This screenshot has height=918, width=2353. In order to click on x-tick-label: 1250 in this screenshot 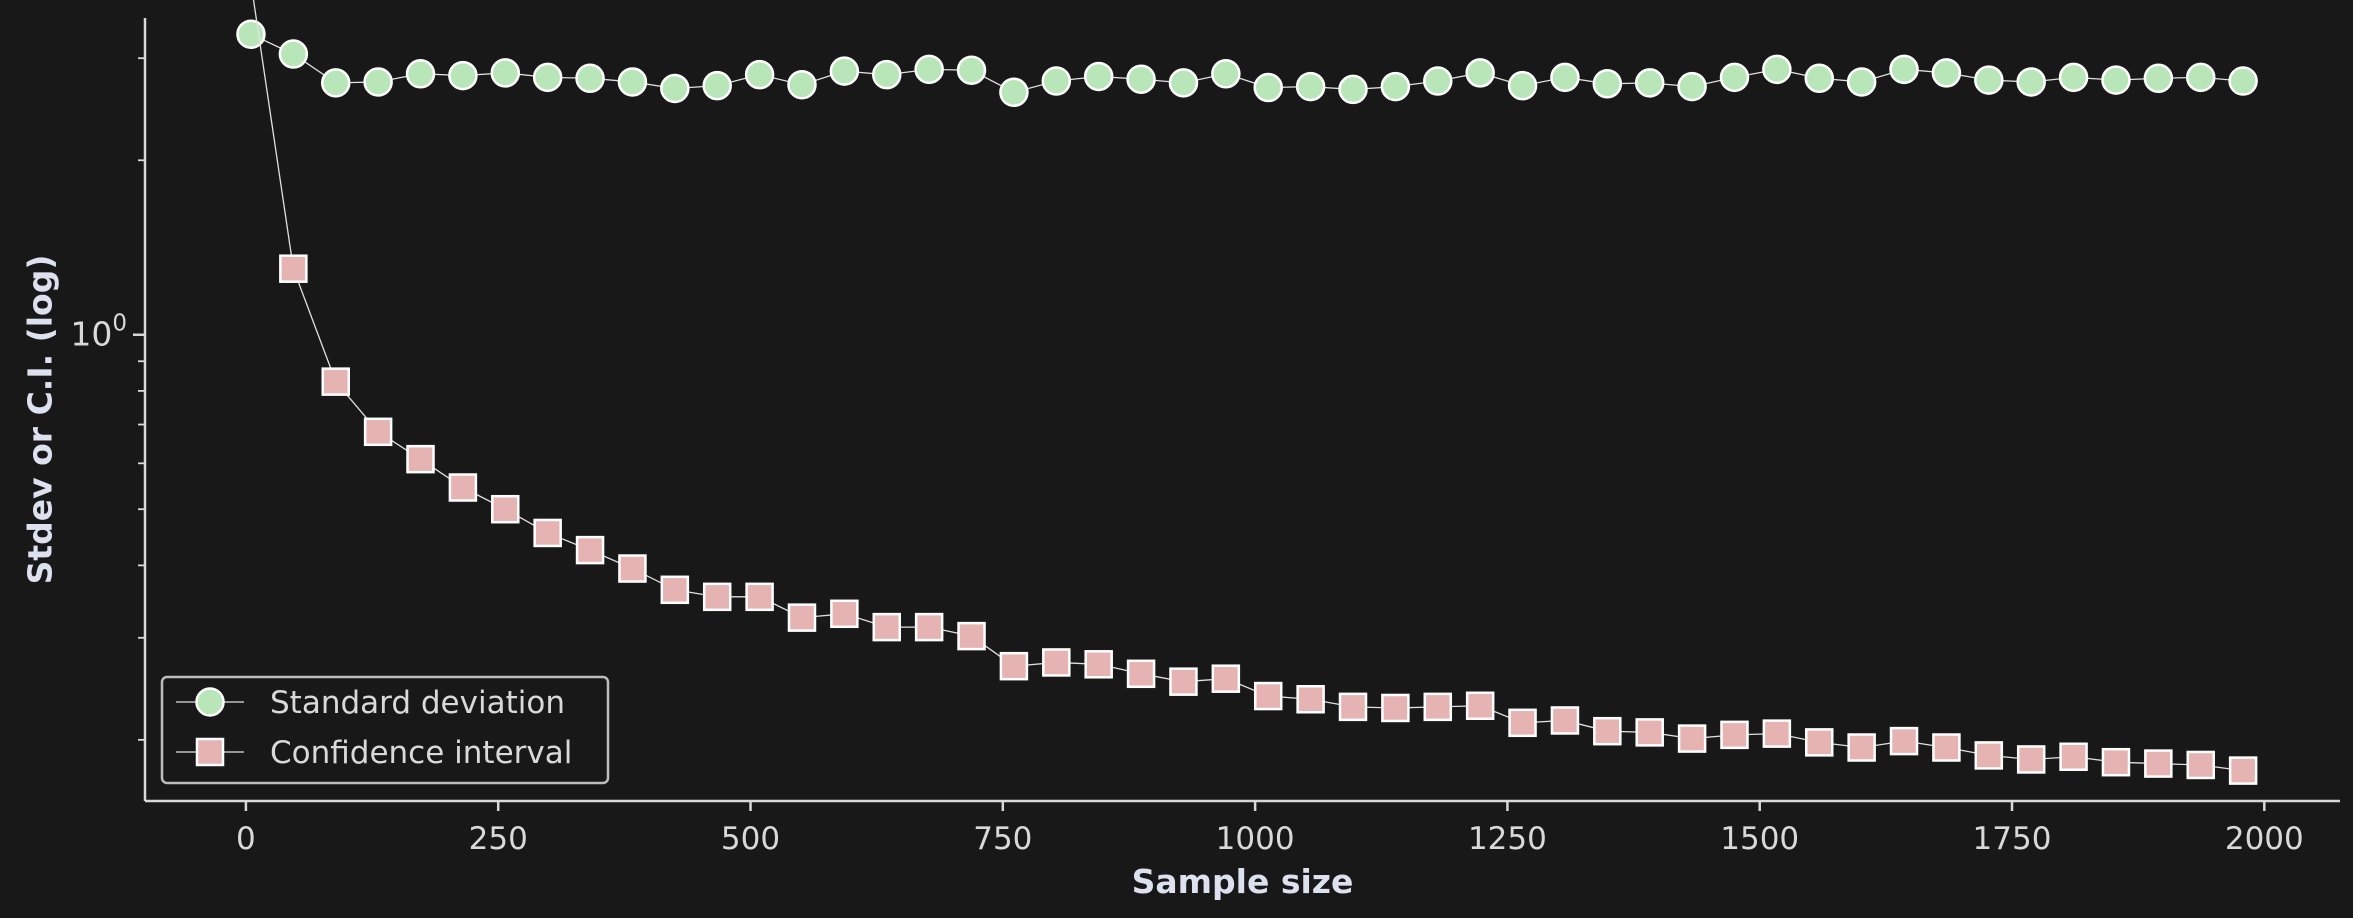, I will do `click(1507, 839)`.